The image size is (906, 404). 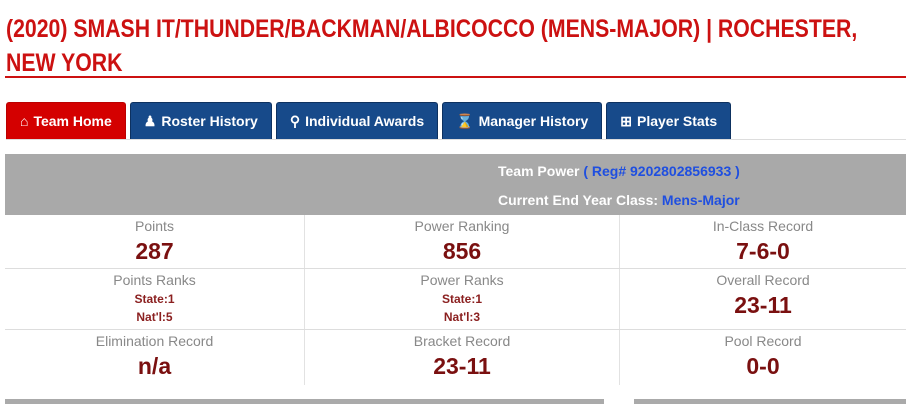 I want to click on overall-record-cell: Overall Record 23-11, so click(x=763, y=299).